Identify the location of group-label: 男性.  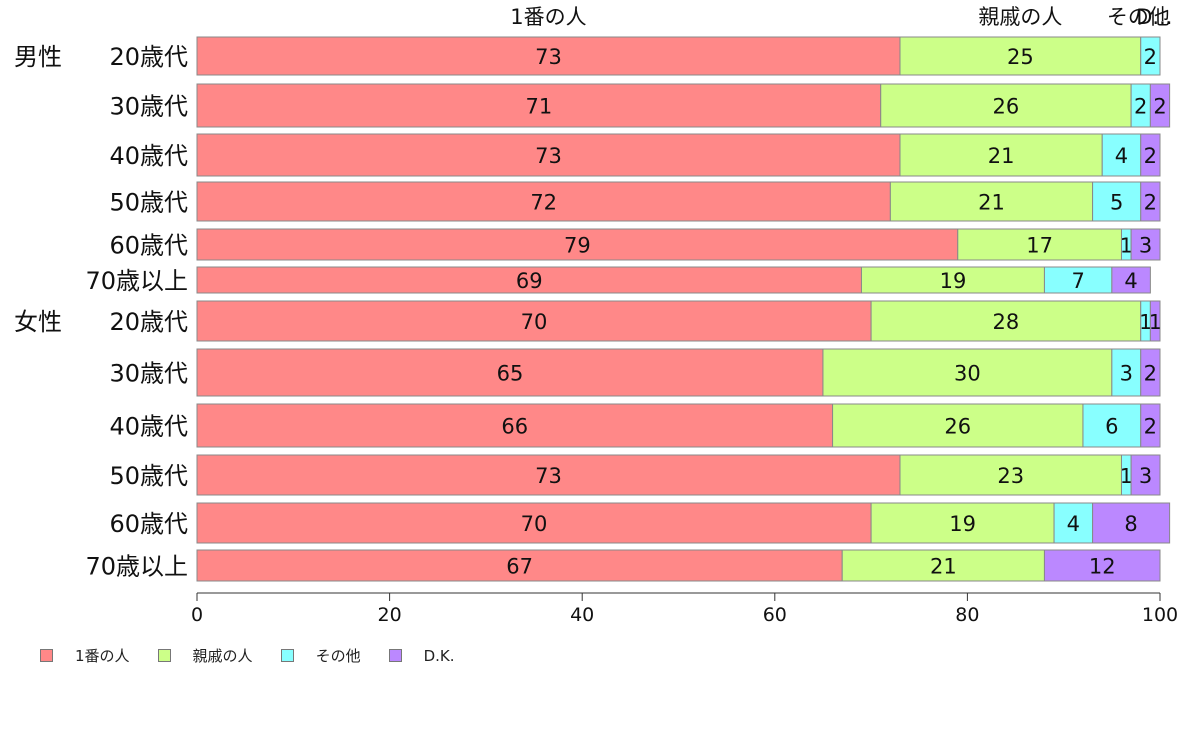
(38, 57).